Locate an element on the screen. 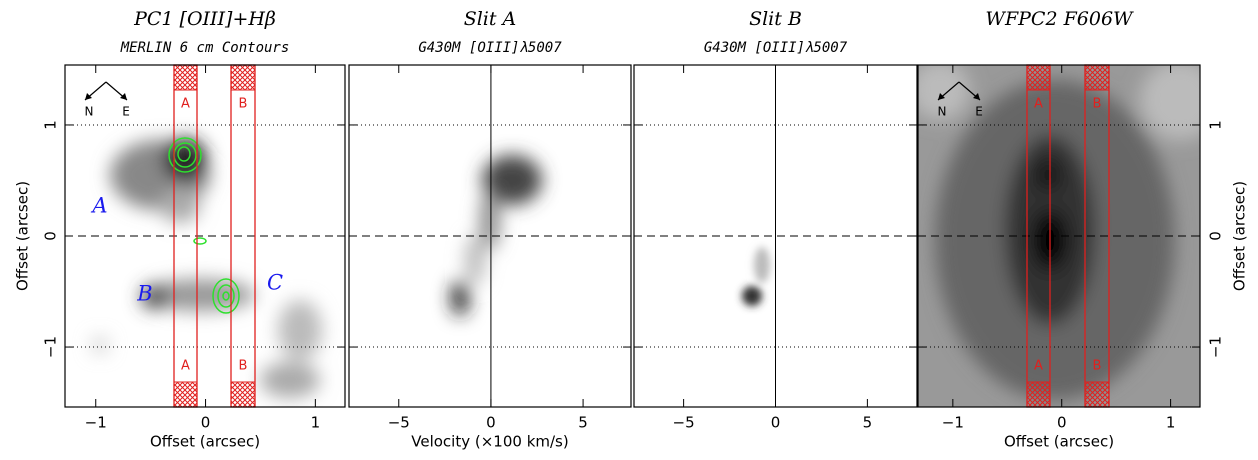  panel-subtitle: MERLIN 6 cm Contours is located at coordinates (205, 48).